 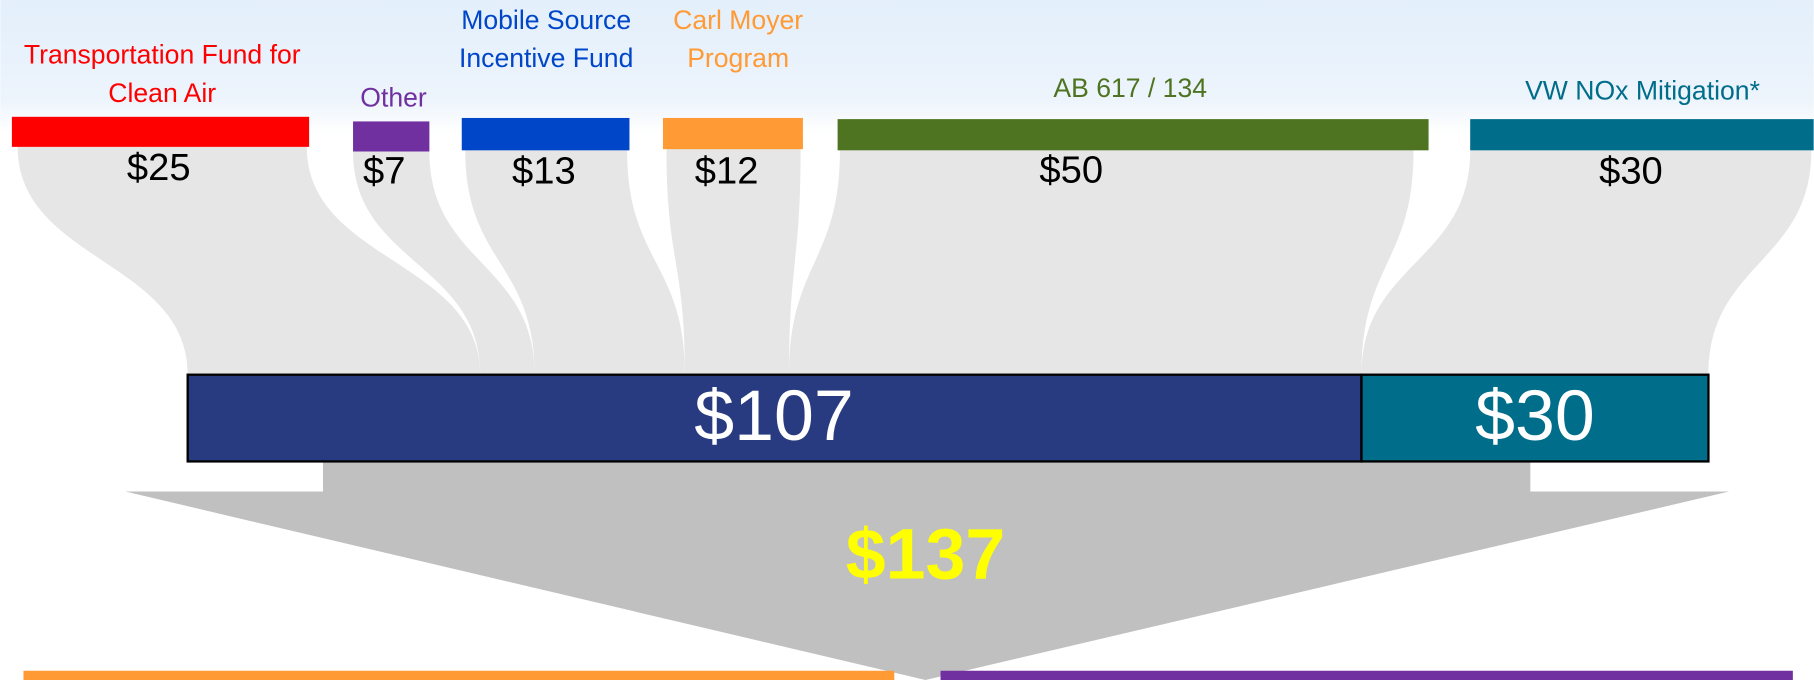 I want to click on source-label: AB 617 / 134, so click(x=1130, y=88).